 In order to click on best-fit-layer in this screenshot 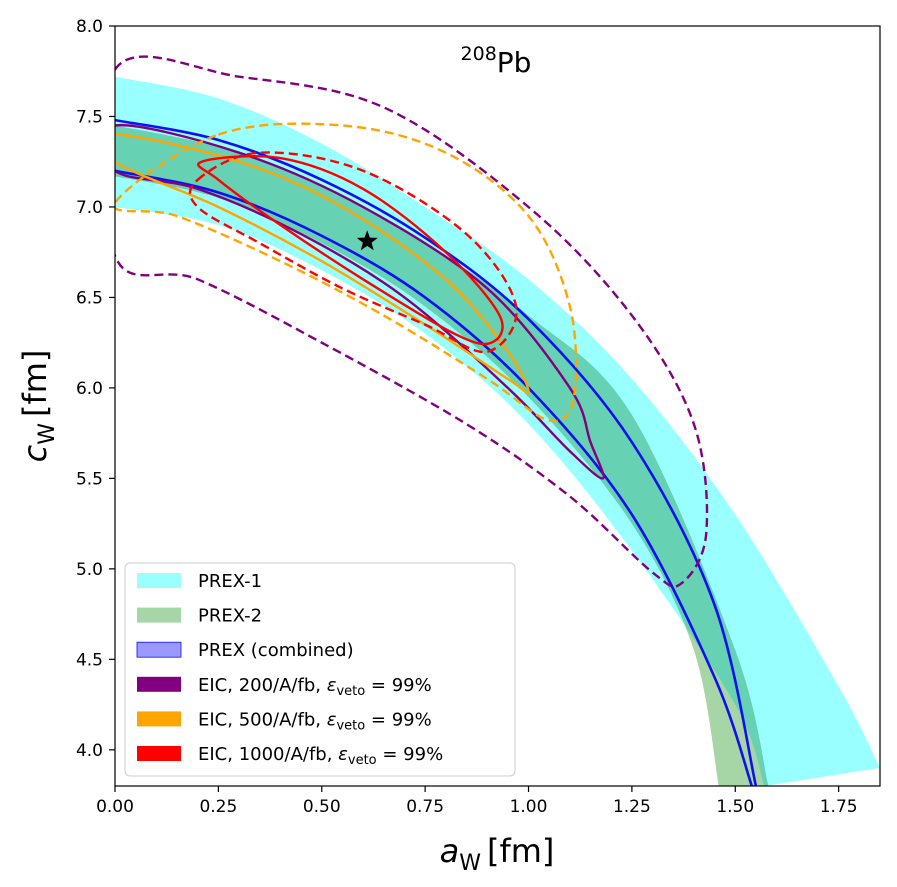, I will do `click(367, 240)`.